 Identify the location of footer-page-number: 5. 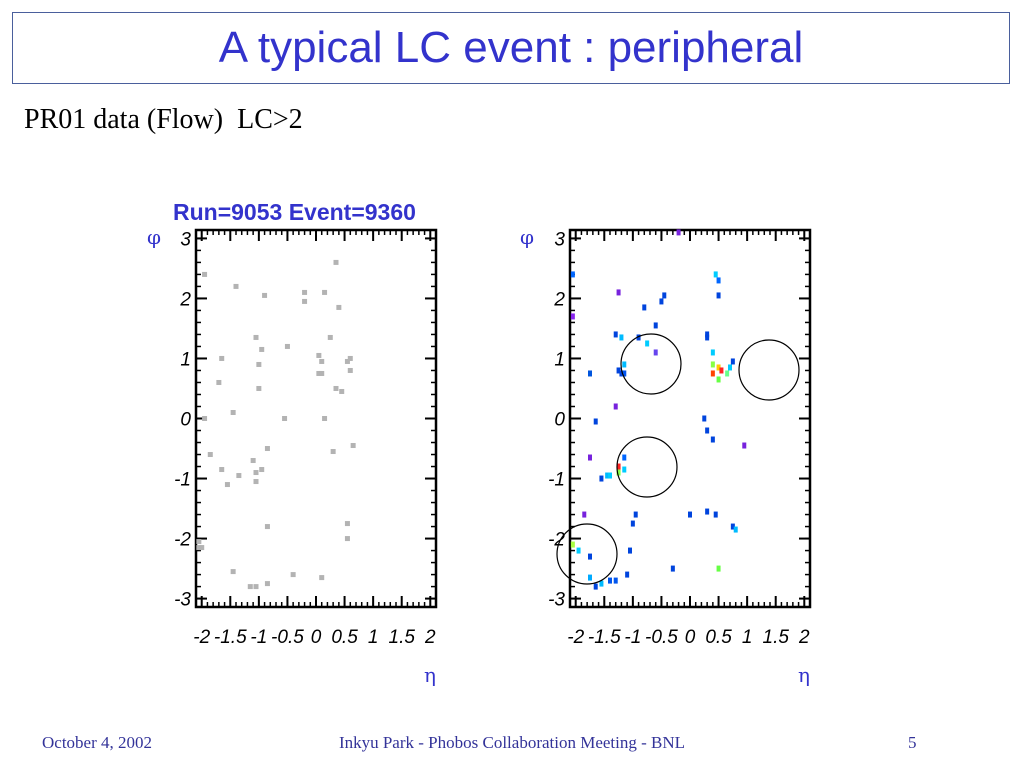
(912, 742).